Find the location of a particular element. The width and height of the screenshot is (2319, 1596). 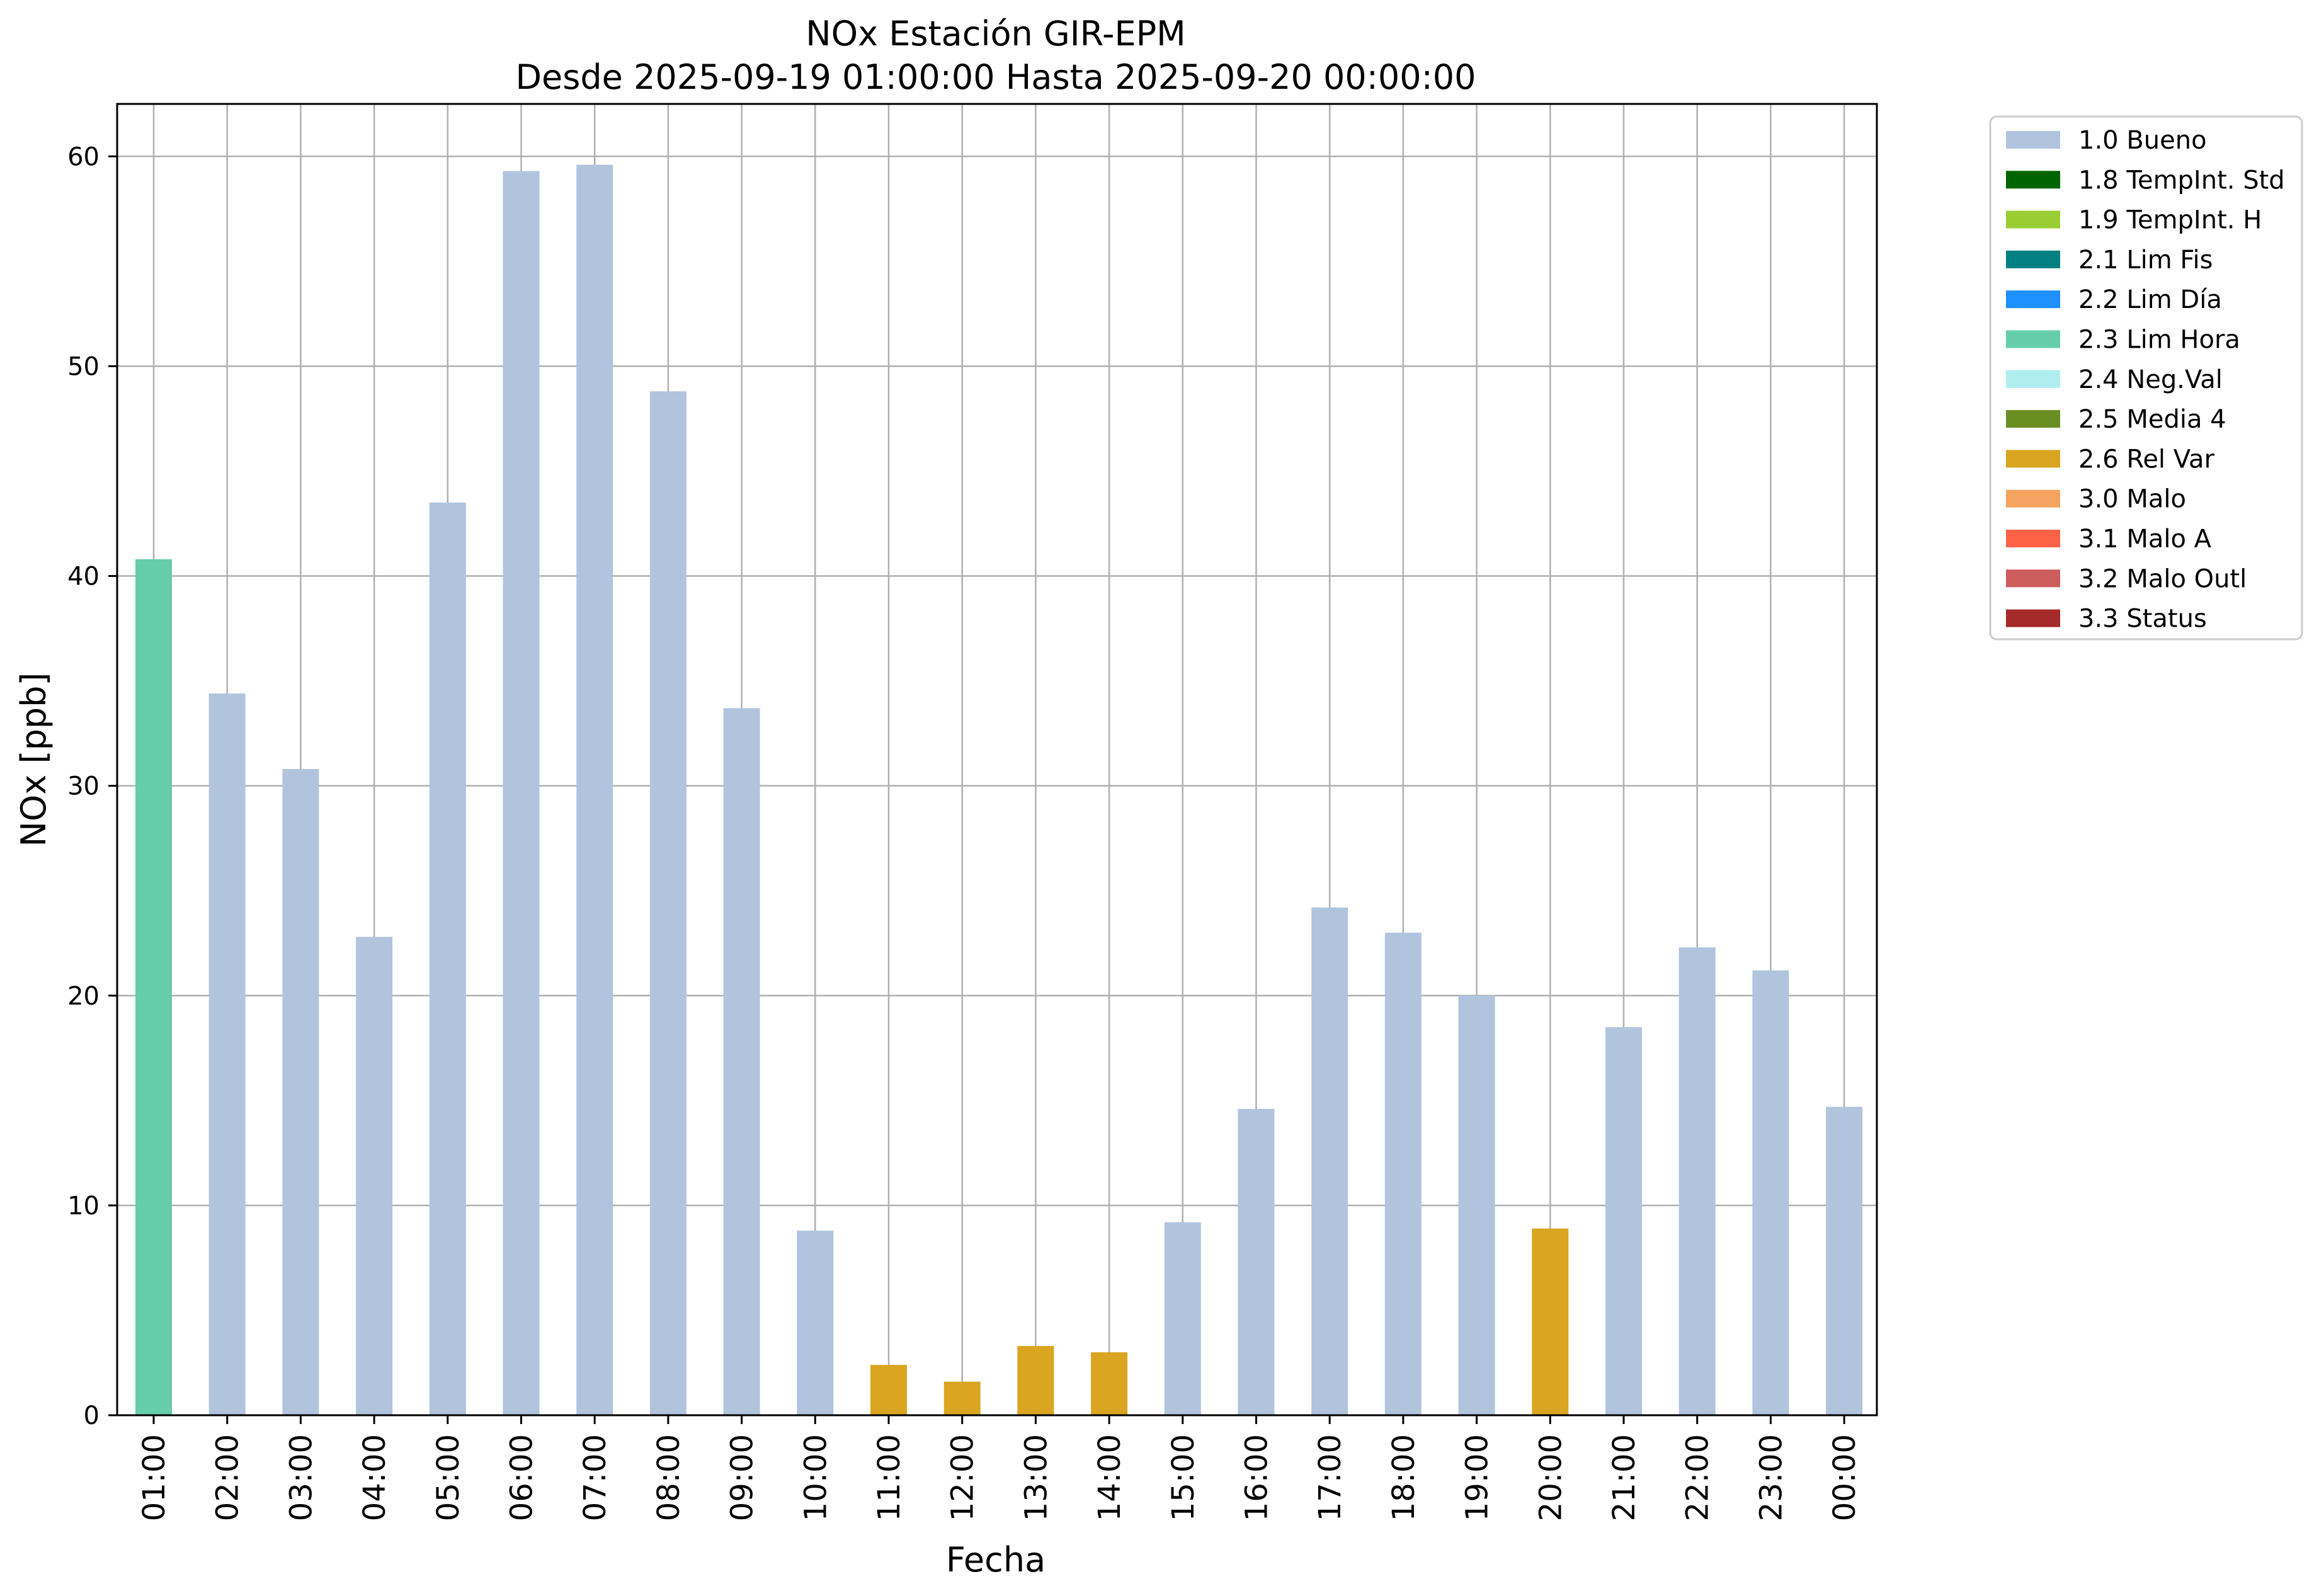

x-tick-label: 22:00 is located at coordinates (1698, 1477).